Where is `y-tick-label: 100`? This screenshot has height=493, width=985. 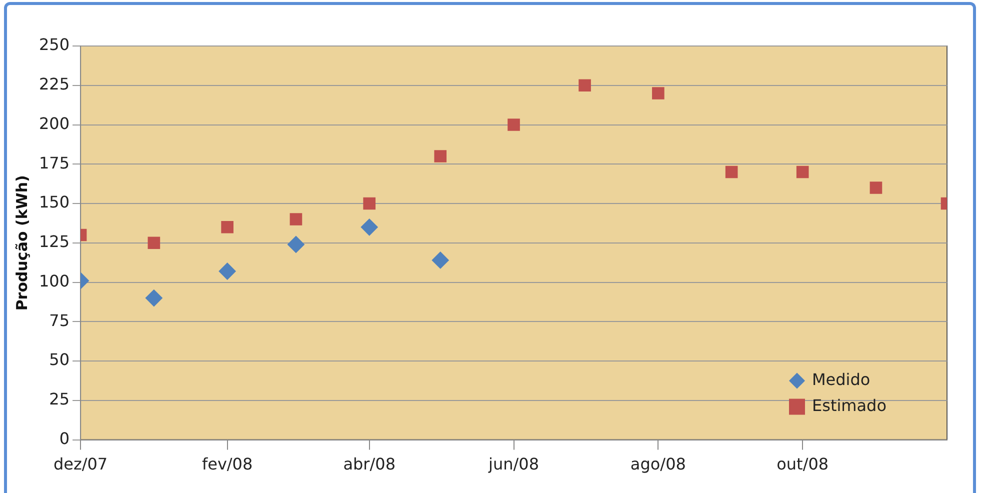 y-tick-label: 100 is located at coordinates (54, 280).